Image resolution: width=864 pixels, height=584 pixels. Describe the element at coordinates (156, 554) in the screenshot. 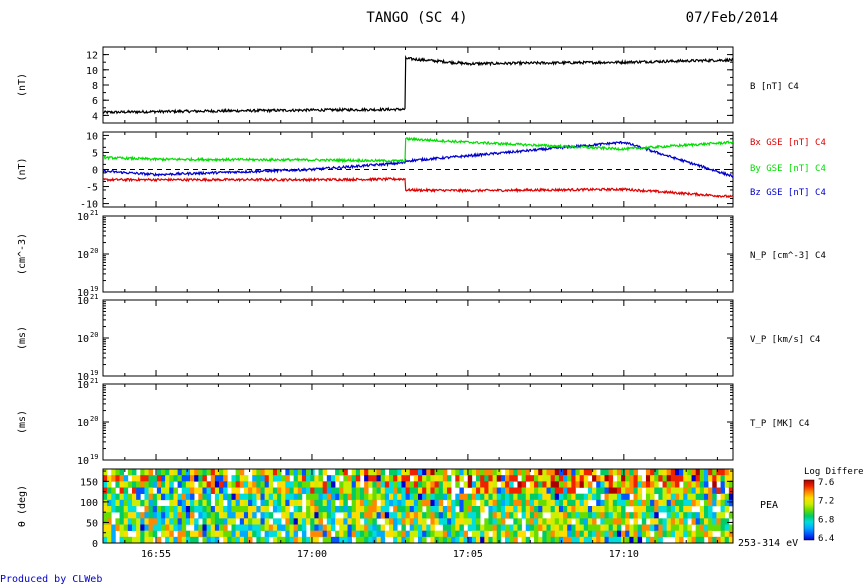

I see `time-tick-label: 16:55` at that location.